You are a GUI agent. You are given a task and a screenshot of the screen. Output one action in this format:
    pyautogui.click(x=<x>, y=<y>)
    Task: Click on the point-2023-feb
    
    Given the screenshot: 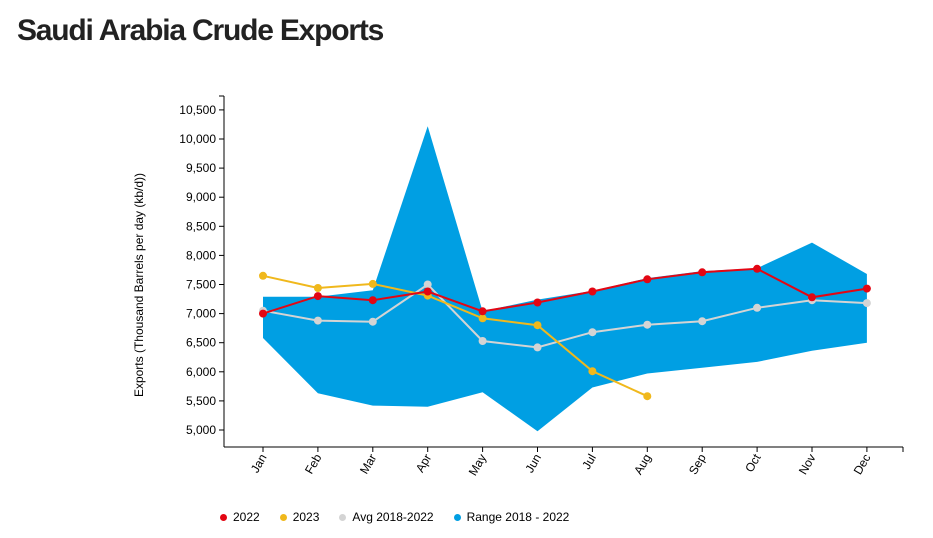 What is the action you would take?
    pyautogui.click(x=317, y=288)
    